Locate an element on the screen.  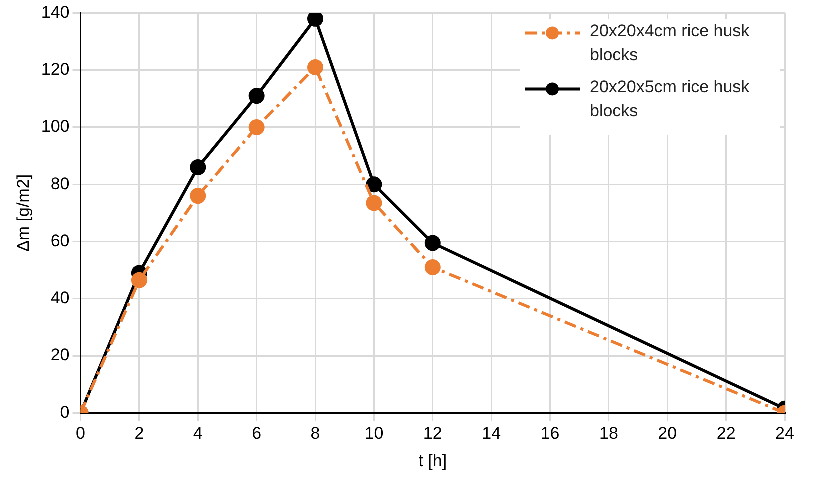
legend-label: 20x20x5cm rice husk blocks is located at coordinates (670, 98).